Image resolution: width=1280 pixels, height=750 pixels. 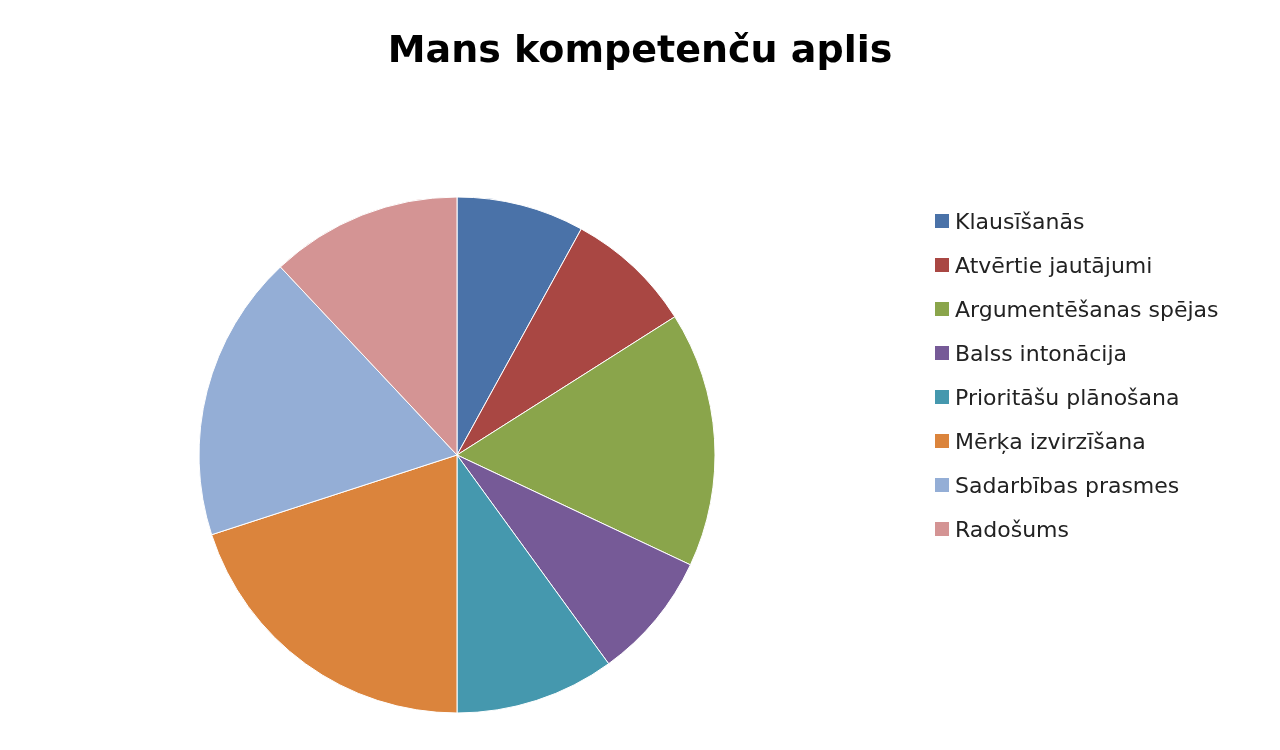 I want to click on legend-label: Sadarbības prasmes, so click(x=1067, y=485).